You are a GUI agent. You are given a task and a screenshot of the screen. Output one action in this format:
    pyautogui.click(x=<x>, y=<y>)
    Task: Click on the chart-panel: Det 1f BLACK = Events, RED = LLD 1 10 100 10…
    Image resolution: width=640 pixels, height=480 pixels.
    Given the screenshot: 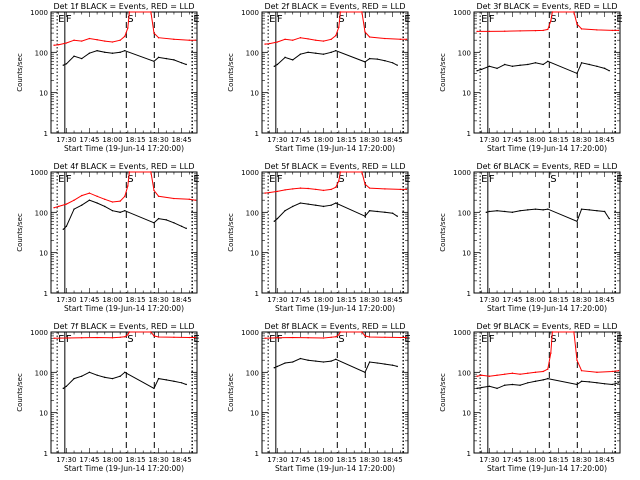 What is the action you would take?
    pyautogui.click(x=108, y=77)
    